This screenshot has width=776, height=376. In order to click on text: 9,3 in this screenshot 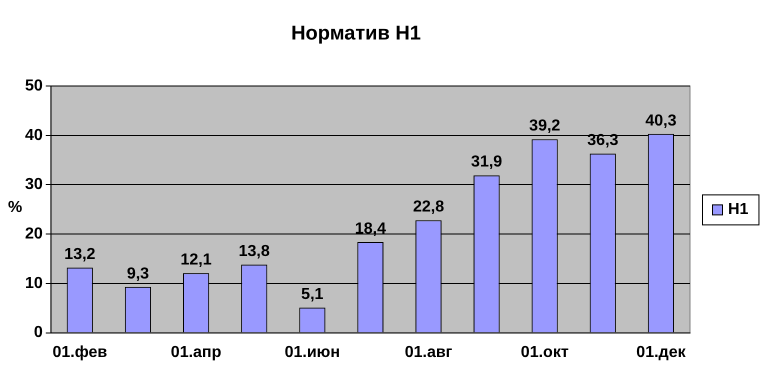, I will do `click(138, 273)`.